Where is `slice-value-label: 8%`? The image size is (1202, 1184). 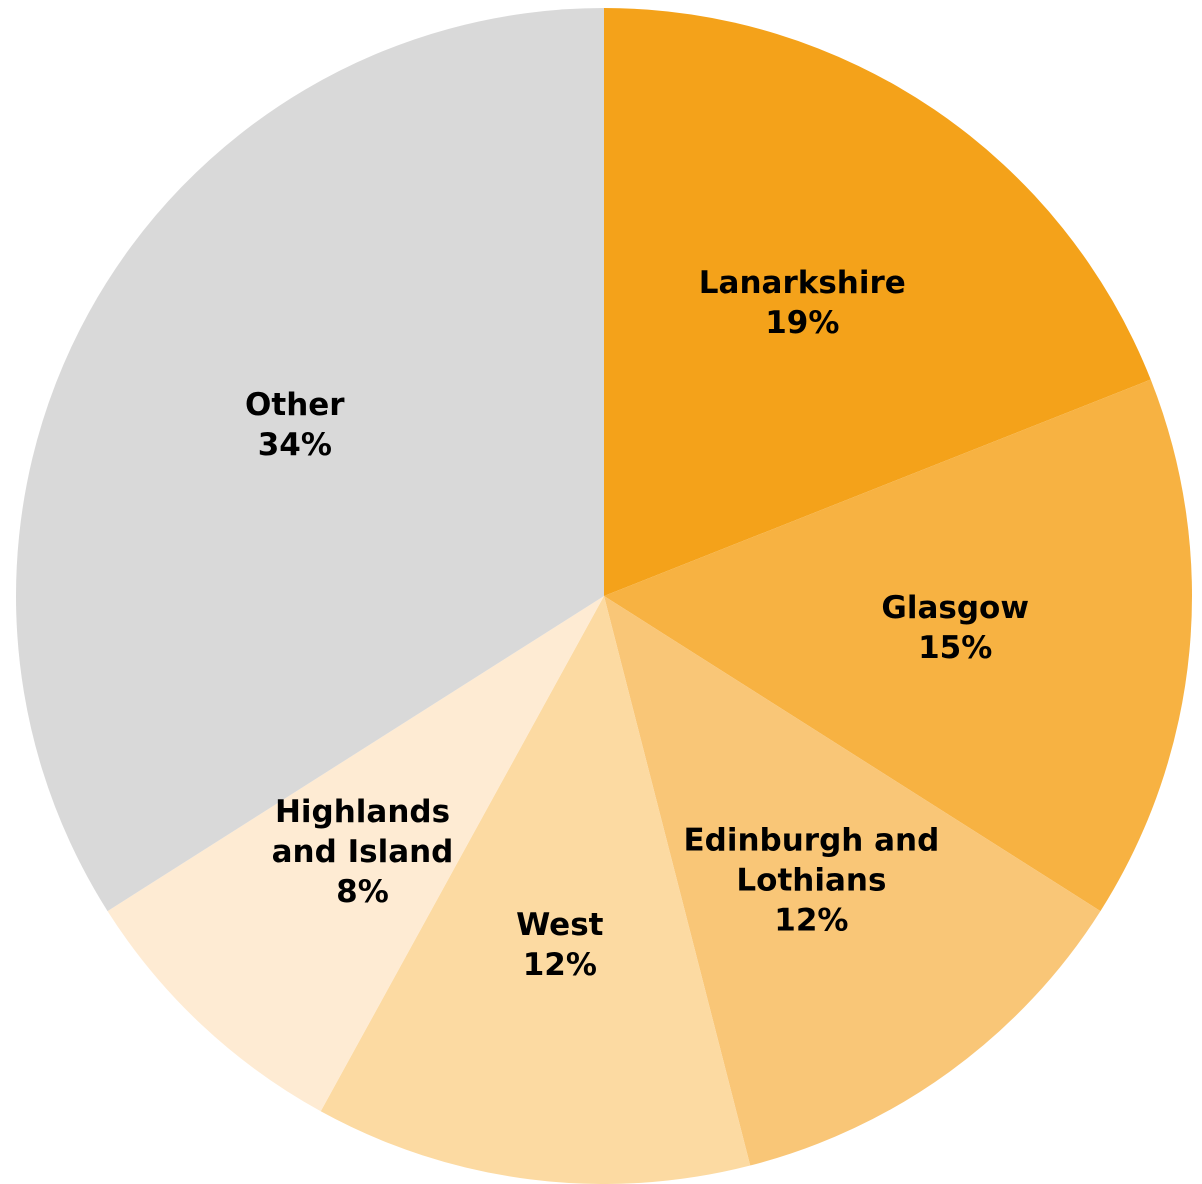
slice-value-label: 8% is located at coordinates (362, 892).